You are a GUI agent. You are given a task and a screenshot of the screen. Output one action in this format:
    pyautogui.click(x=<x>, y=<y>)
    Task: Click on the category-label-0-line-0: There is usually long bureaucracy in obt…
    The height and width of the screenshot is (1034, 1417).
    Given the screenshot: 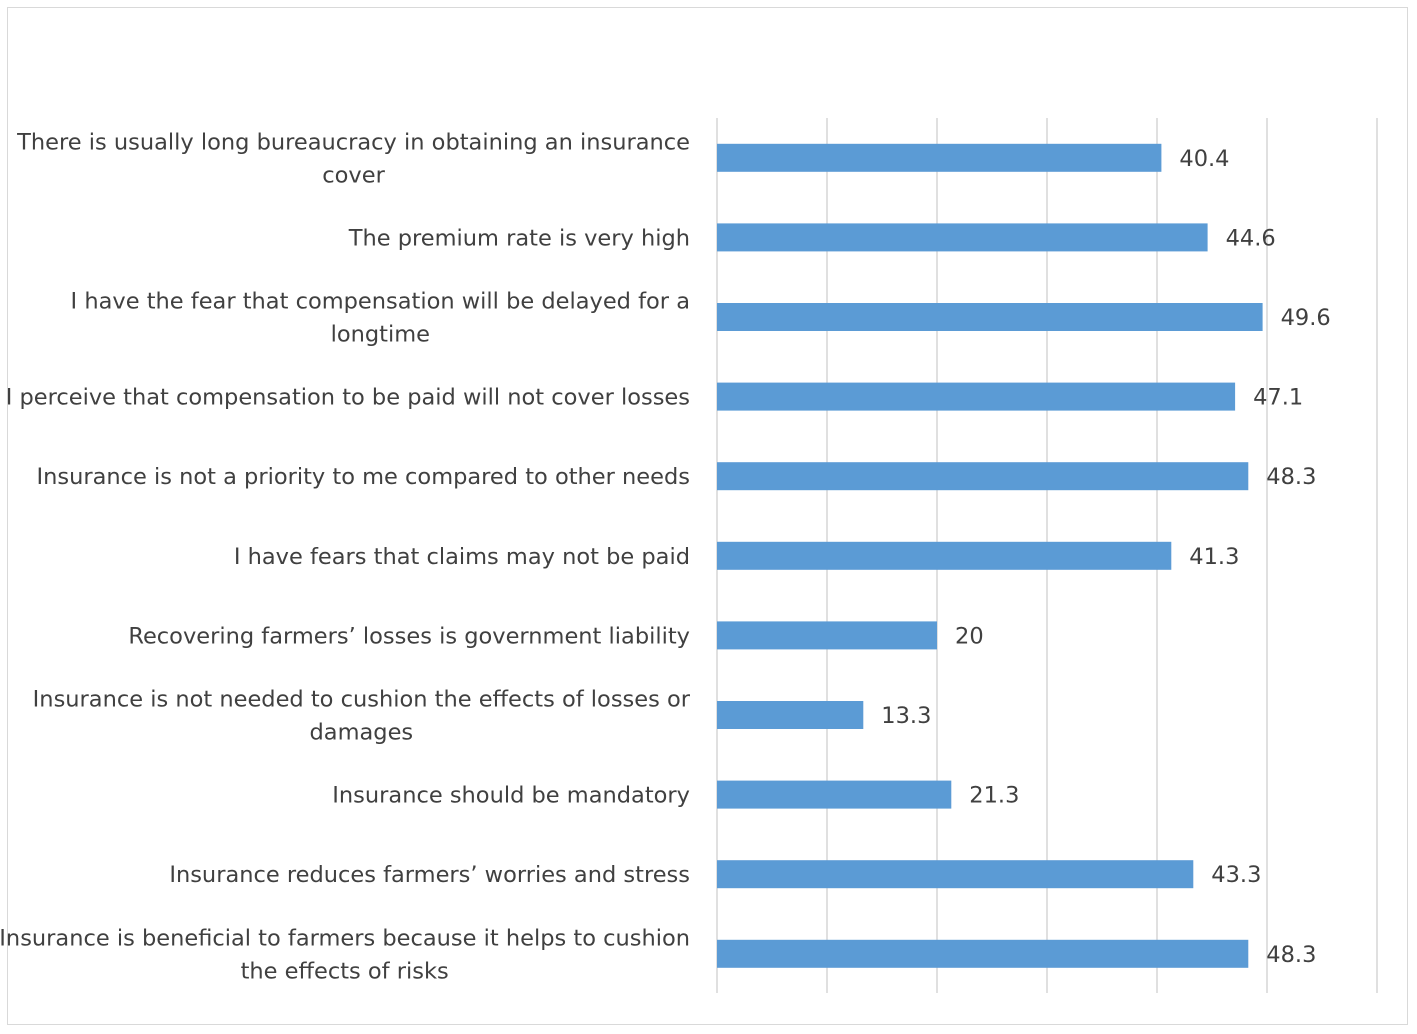 What is the action you would take?
    pyautogui.click(x=353, y=142)
    